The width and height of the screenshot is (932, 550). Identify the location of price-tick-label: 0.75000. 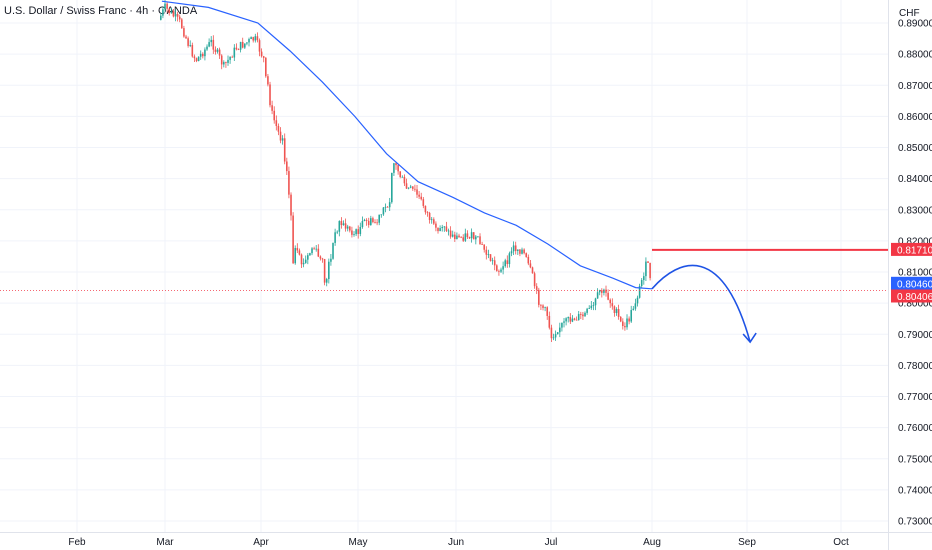
(915, 459).